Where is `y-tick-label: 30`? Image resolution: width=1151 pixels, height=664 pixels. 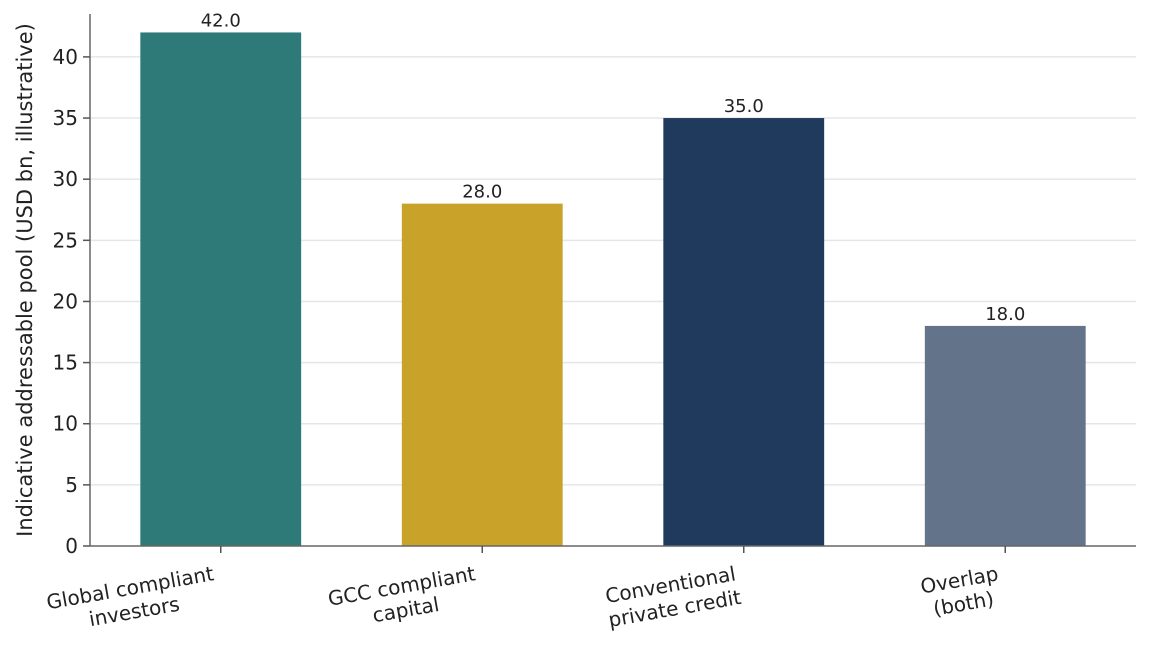 y-tick-label: 30 is located at coordinates (65, 179).